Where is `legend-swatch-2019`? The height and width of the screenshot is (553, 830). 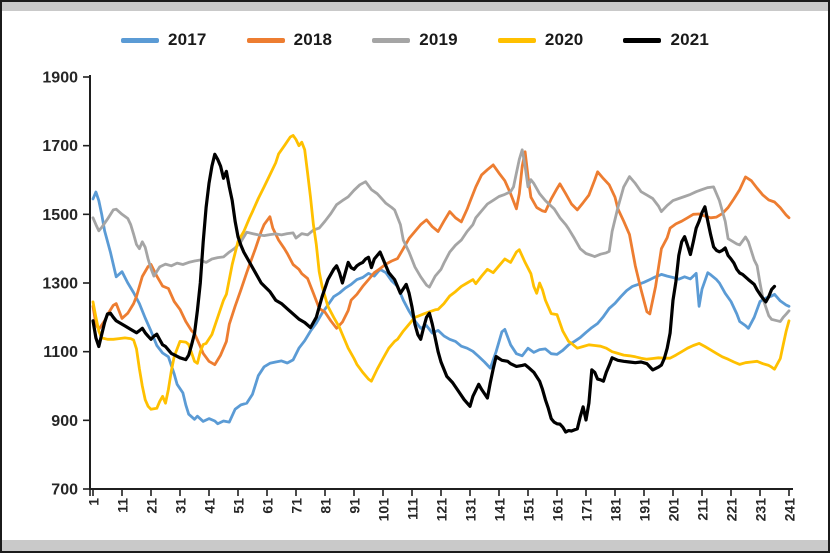
legend-swatch-2019 is located at coordinates (391, 40).